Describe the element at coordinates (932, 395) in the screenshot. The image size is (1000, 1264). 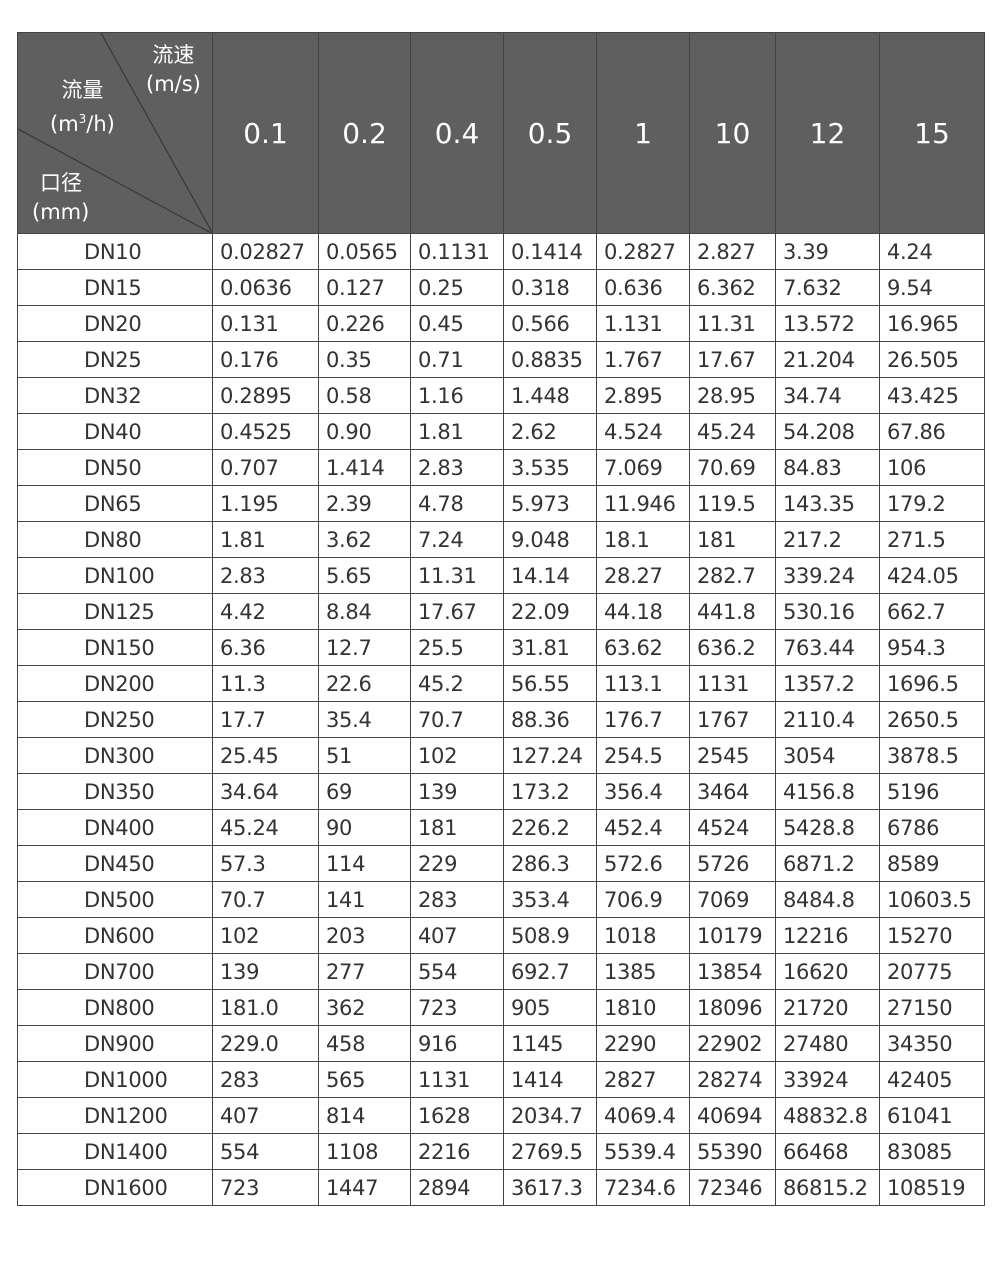
I see `flow-value-cell: 43.425` at that location.